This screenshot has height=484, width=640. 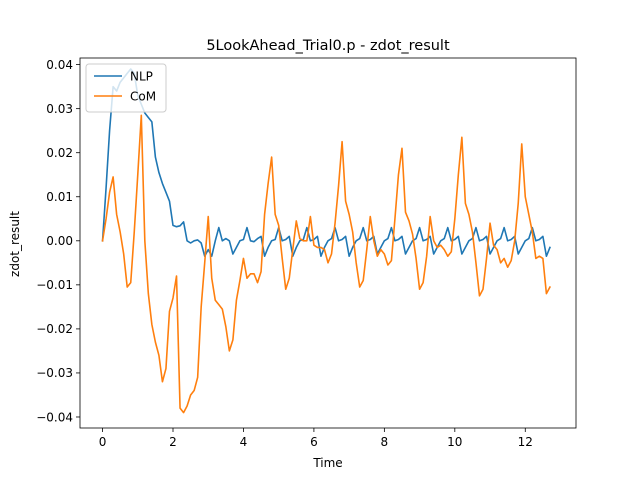 I want to click on legend-box, so click(x=126, y=88).